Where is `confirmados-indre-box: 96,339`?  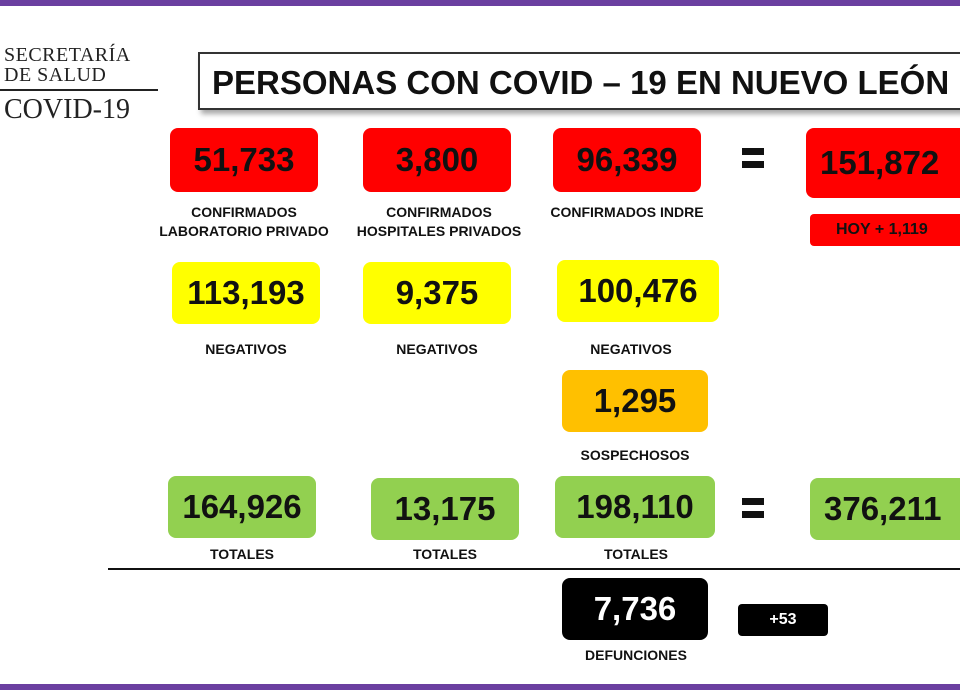 confirmados-indre-box: 96,339 is located at coordinates (627, 160).